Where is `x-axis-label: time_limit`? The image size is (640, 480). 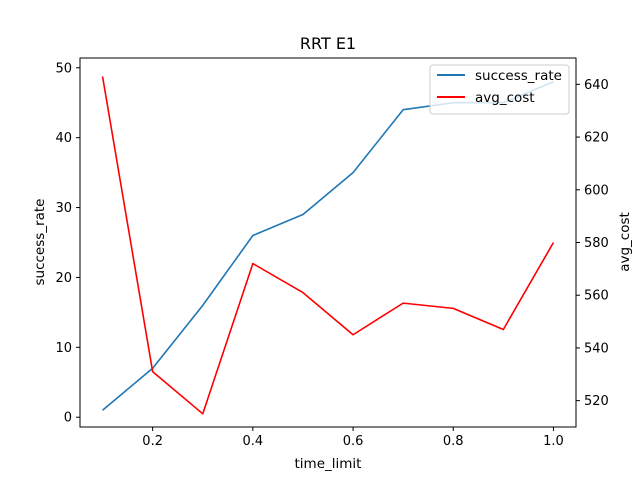
x-axis-label: time_limit is located at coordinates (328, 464).